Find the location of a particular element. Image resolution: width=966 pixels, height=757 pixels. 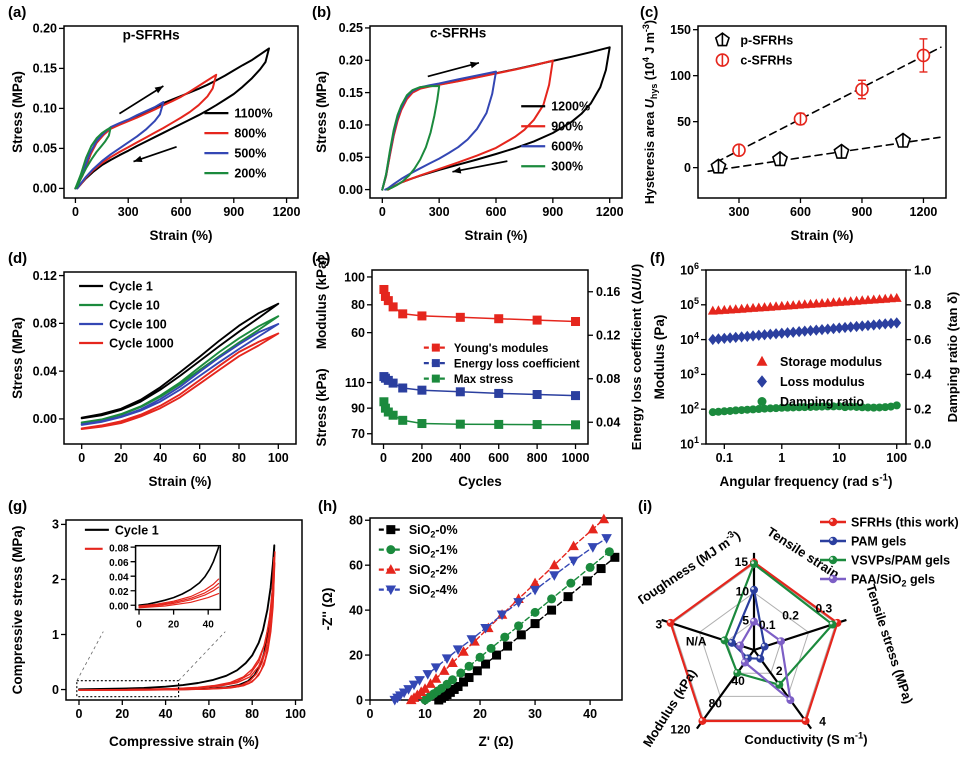

text-shape: 70 is located at coordinates (358, 434).